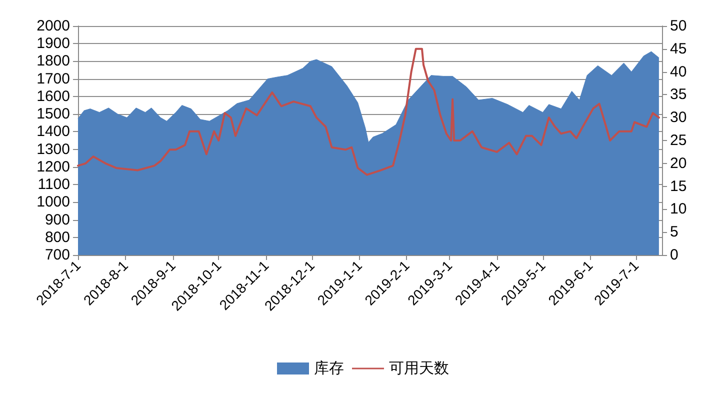  Describe the element at coordinates (53, 43) in the screenshot. I see `y-tick-label: 1900` at that location.